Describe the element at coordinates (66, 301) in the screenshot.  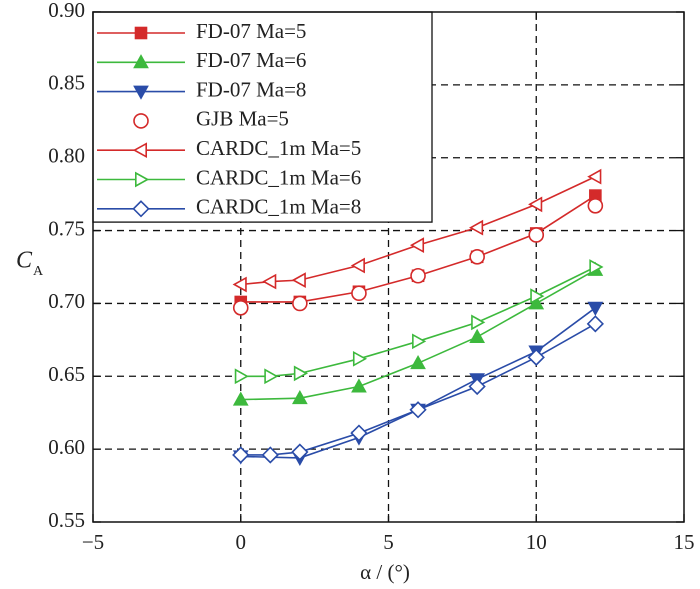
I see `y-tick-label: 0.70` at that location.